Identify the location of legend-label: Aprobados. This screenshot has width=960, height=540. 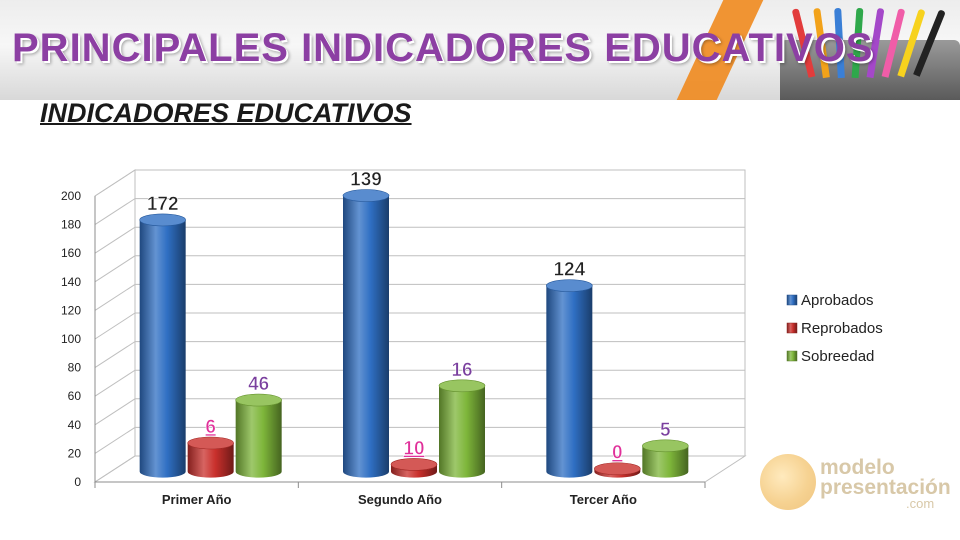
(837, 300).